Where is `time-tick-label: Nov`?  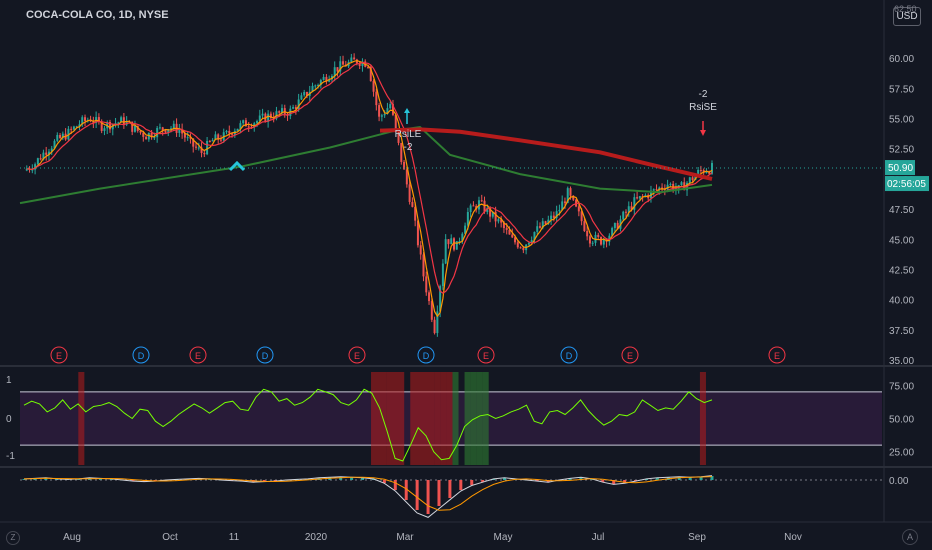
time-tick-label: Nov is located at coordinates (793, 537).